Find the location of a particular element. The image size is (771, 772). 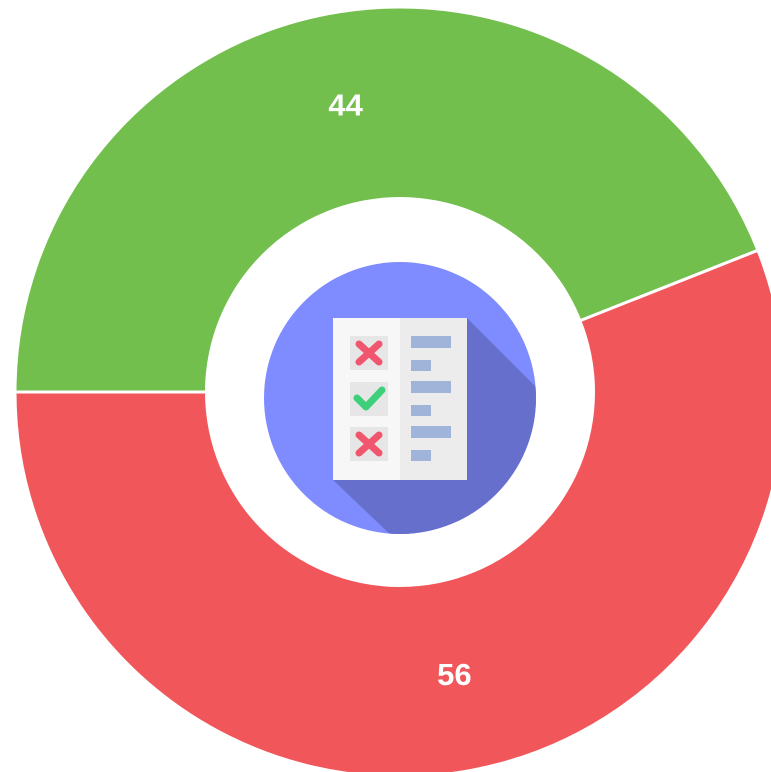

center-icon is located at coordinates (400, 398).